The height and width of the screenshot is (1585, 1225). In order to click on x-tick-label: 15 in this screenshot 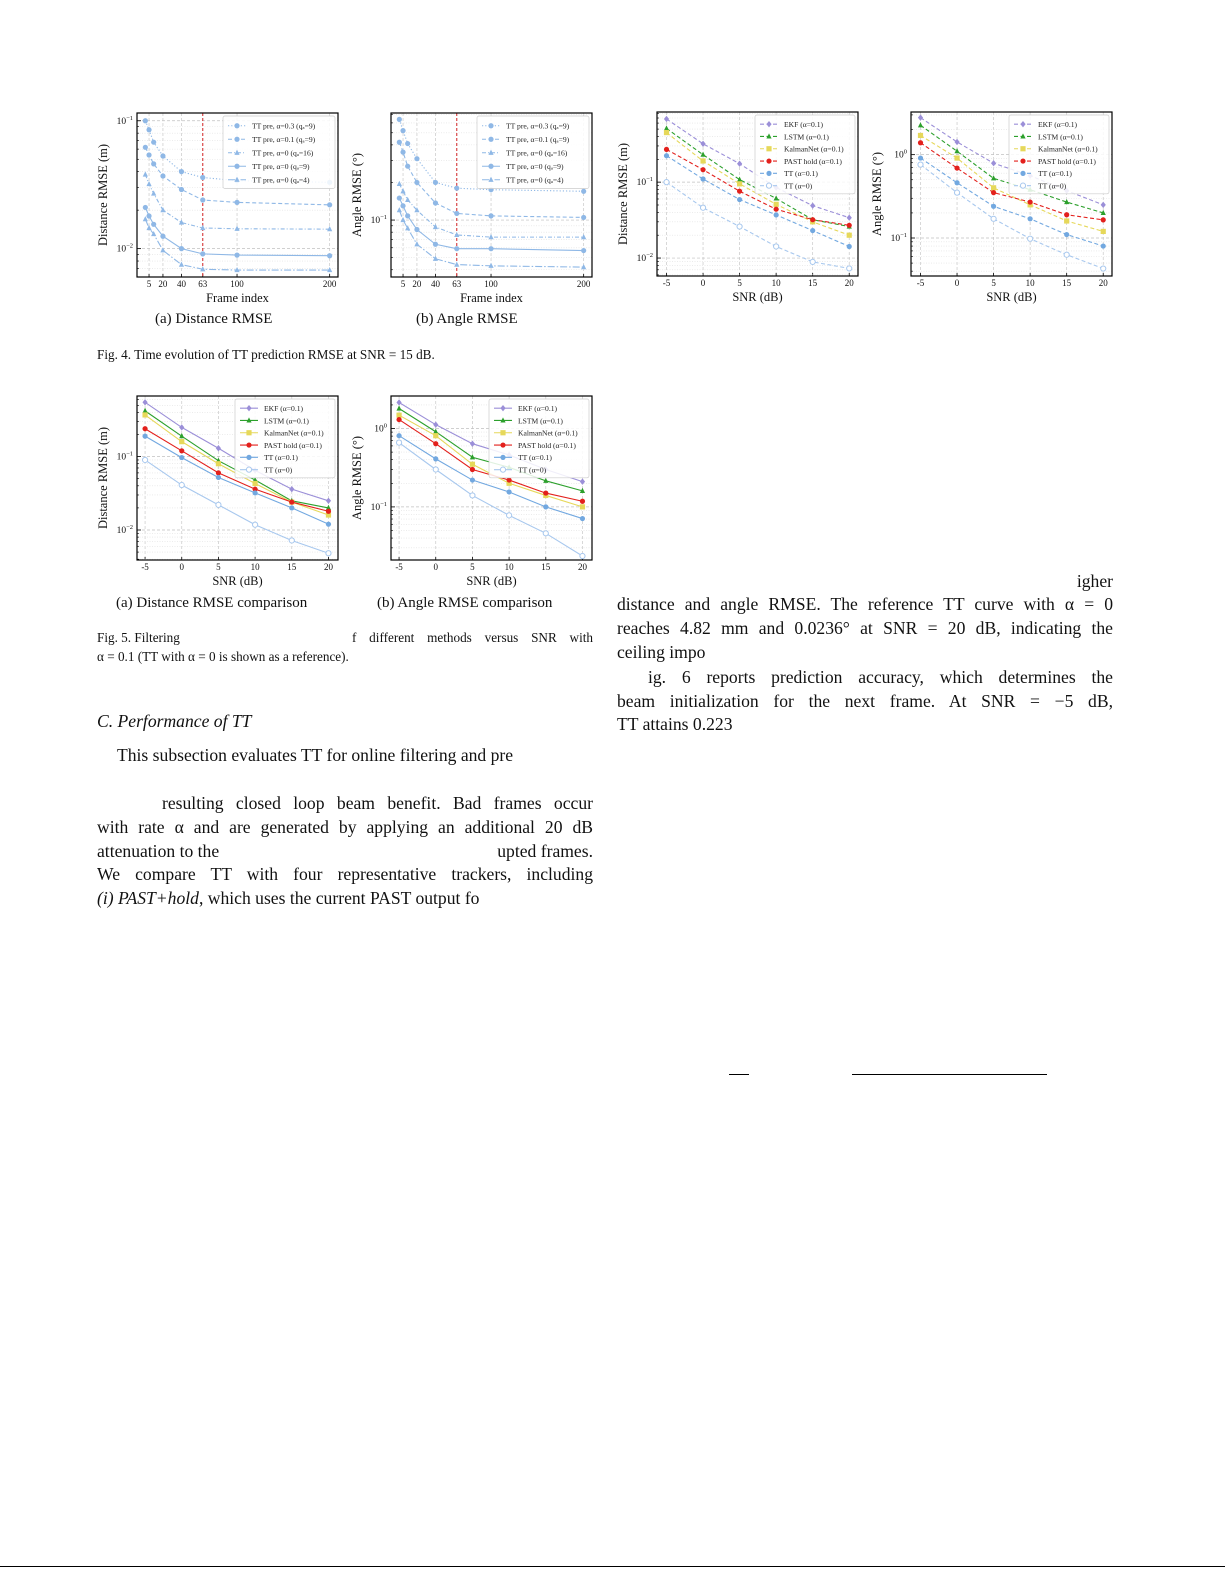, I will do `click(546, 567)`.